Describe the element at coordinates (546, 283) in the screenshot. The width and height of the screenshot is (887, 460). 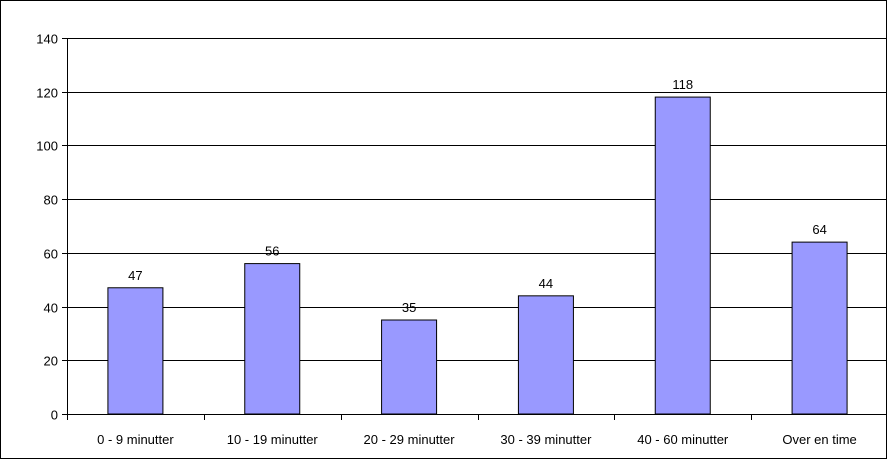
I see `data-label-3: 44` at that location.